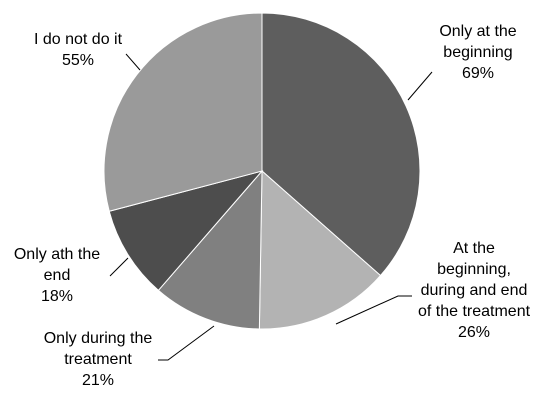 The image size is (536, 398). I want to click on slice-category-label: of the treatment, so click(474, 311).